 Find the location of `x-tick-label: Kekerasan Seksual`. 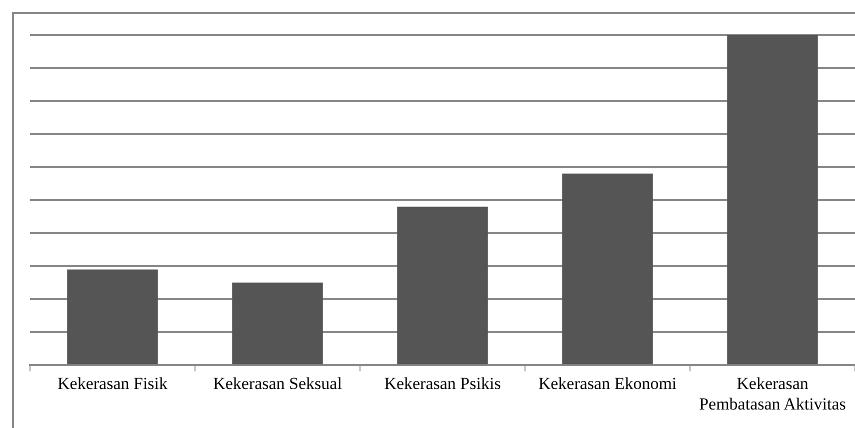

x-tick-label: Kekerasan Seksual is located at coordinates (277, 383).